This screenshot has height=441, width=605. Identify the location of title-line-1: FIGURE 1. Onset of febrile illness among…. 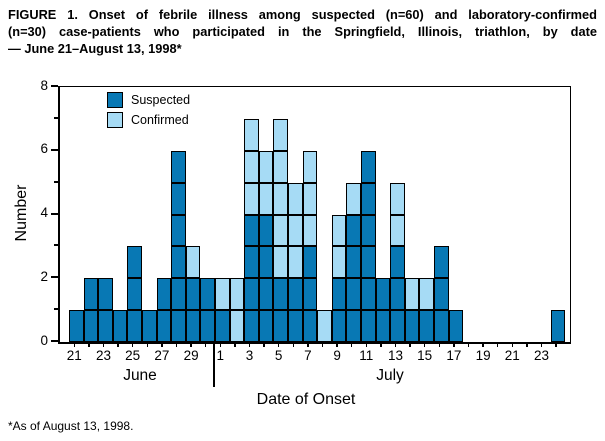
(302, 14).